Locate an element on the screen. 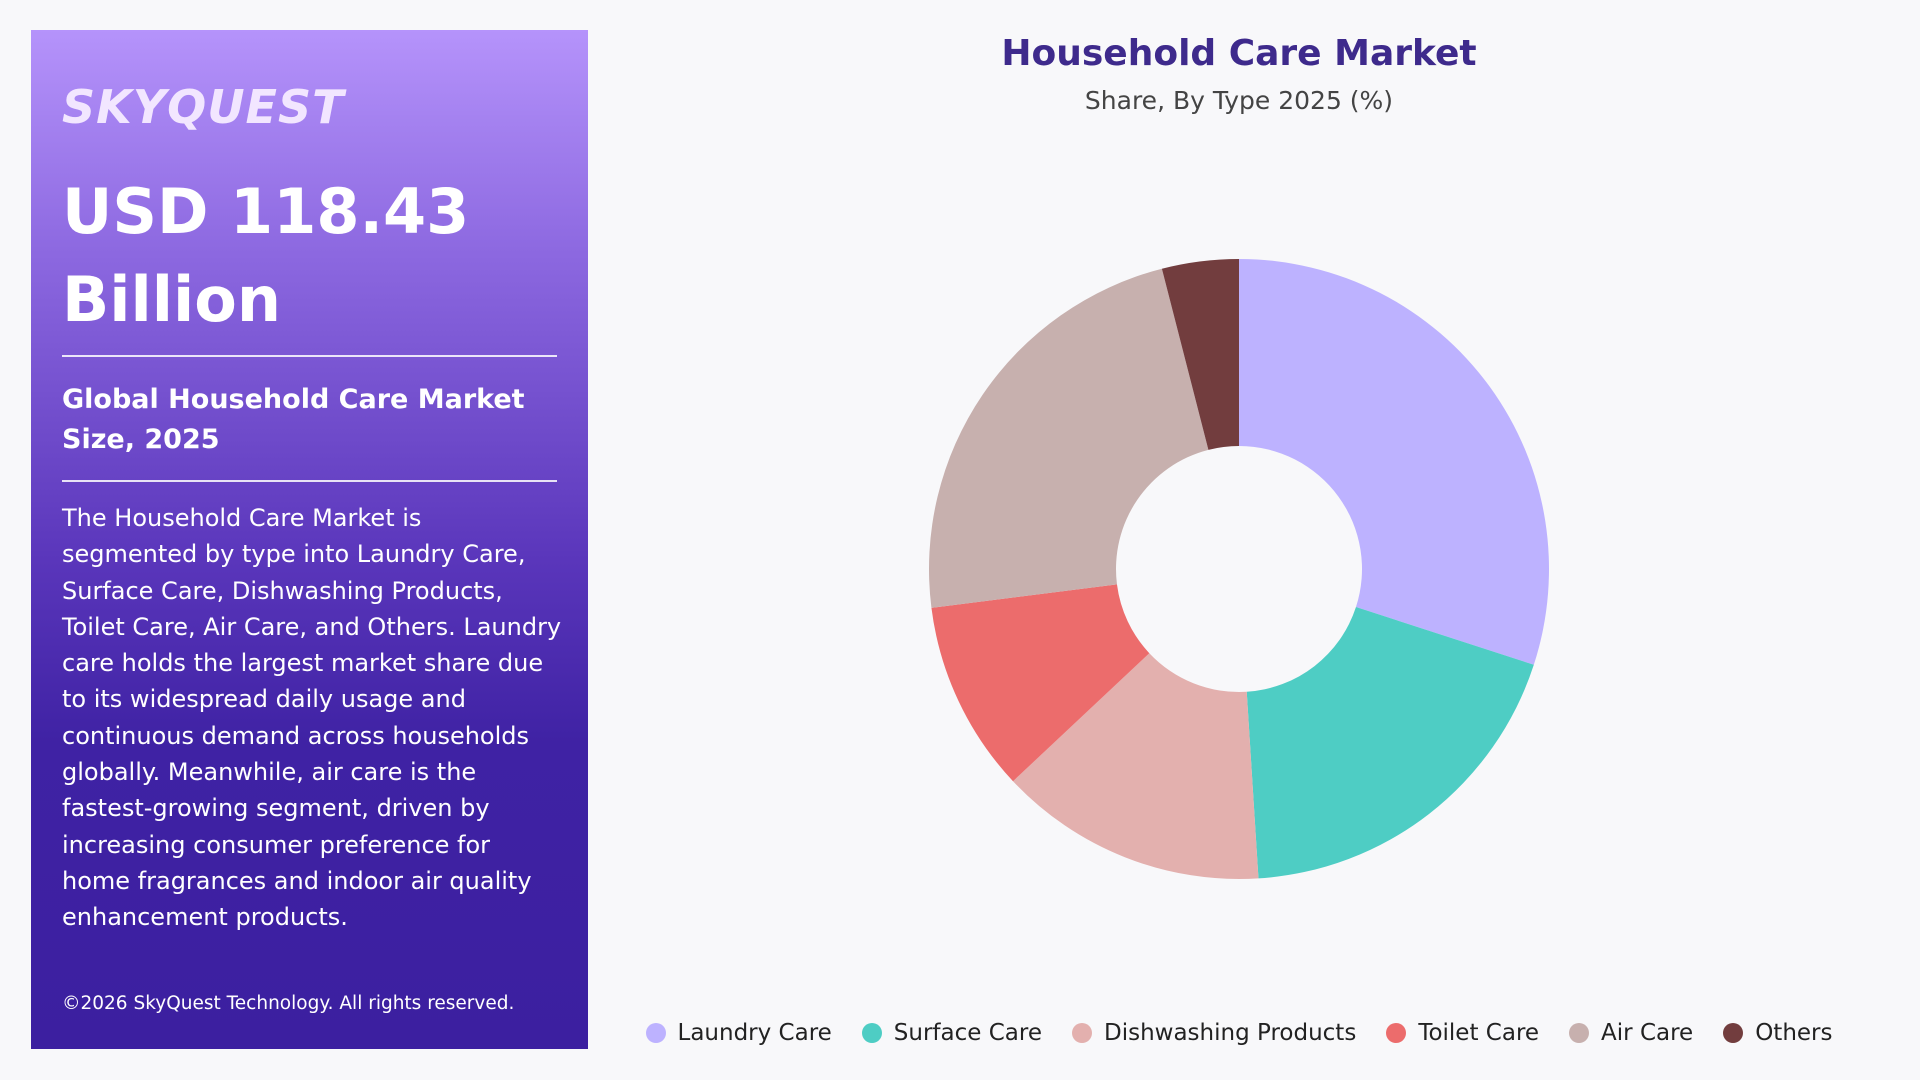 The width and height of the screenshot is (1920, 1080). legend-label: Air Care is located at coordinates (1647, 1033).